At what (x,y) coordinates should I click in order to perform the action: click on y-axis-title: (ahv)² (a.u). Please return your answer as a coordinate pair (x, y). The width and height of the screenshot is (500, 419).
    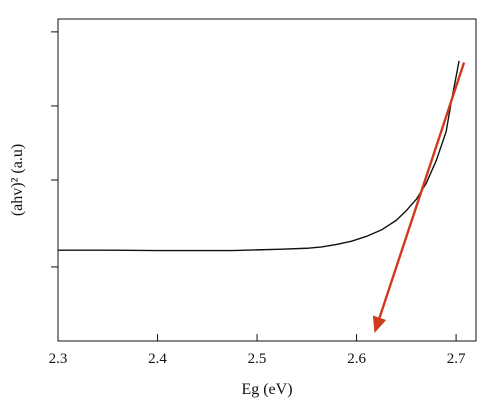
    Looking at the image, I should click on (17, 180).